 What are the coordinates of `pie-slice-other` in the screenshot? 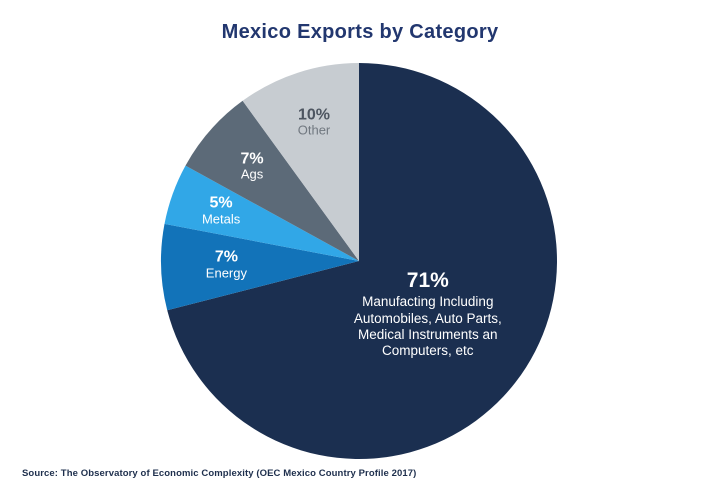 It's located at (300, 162).